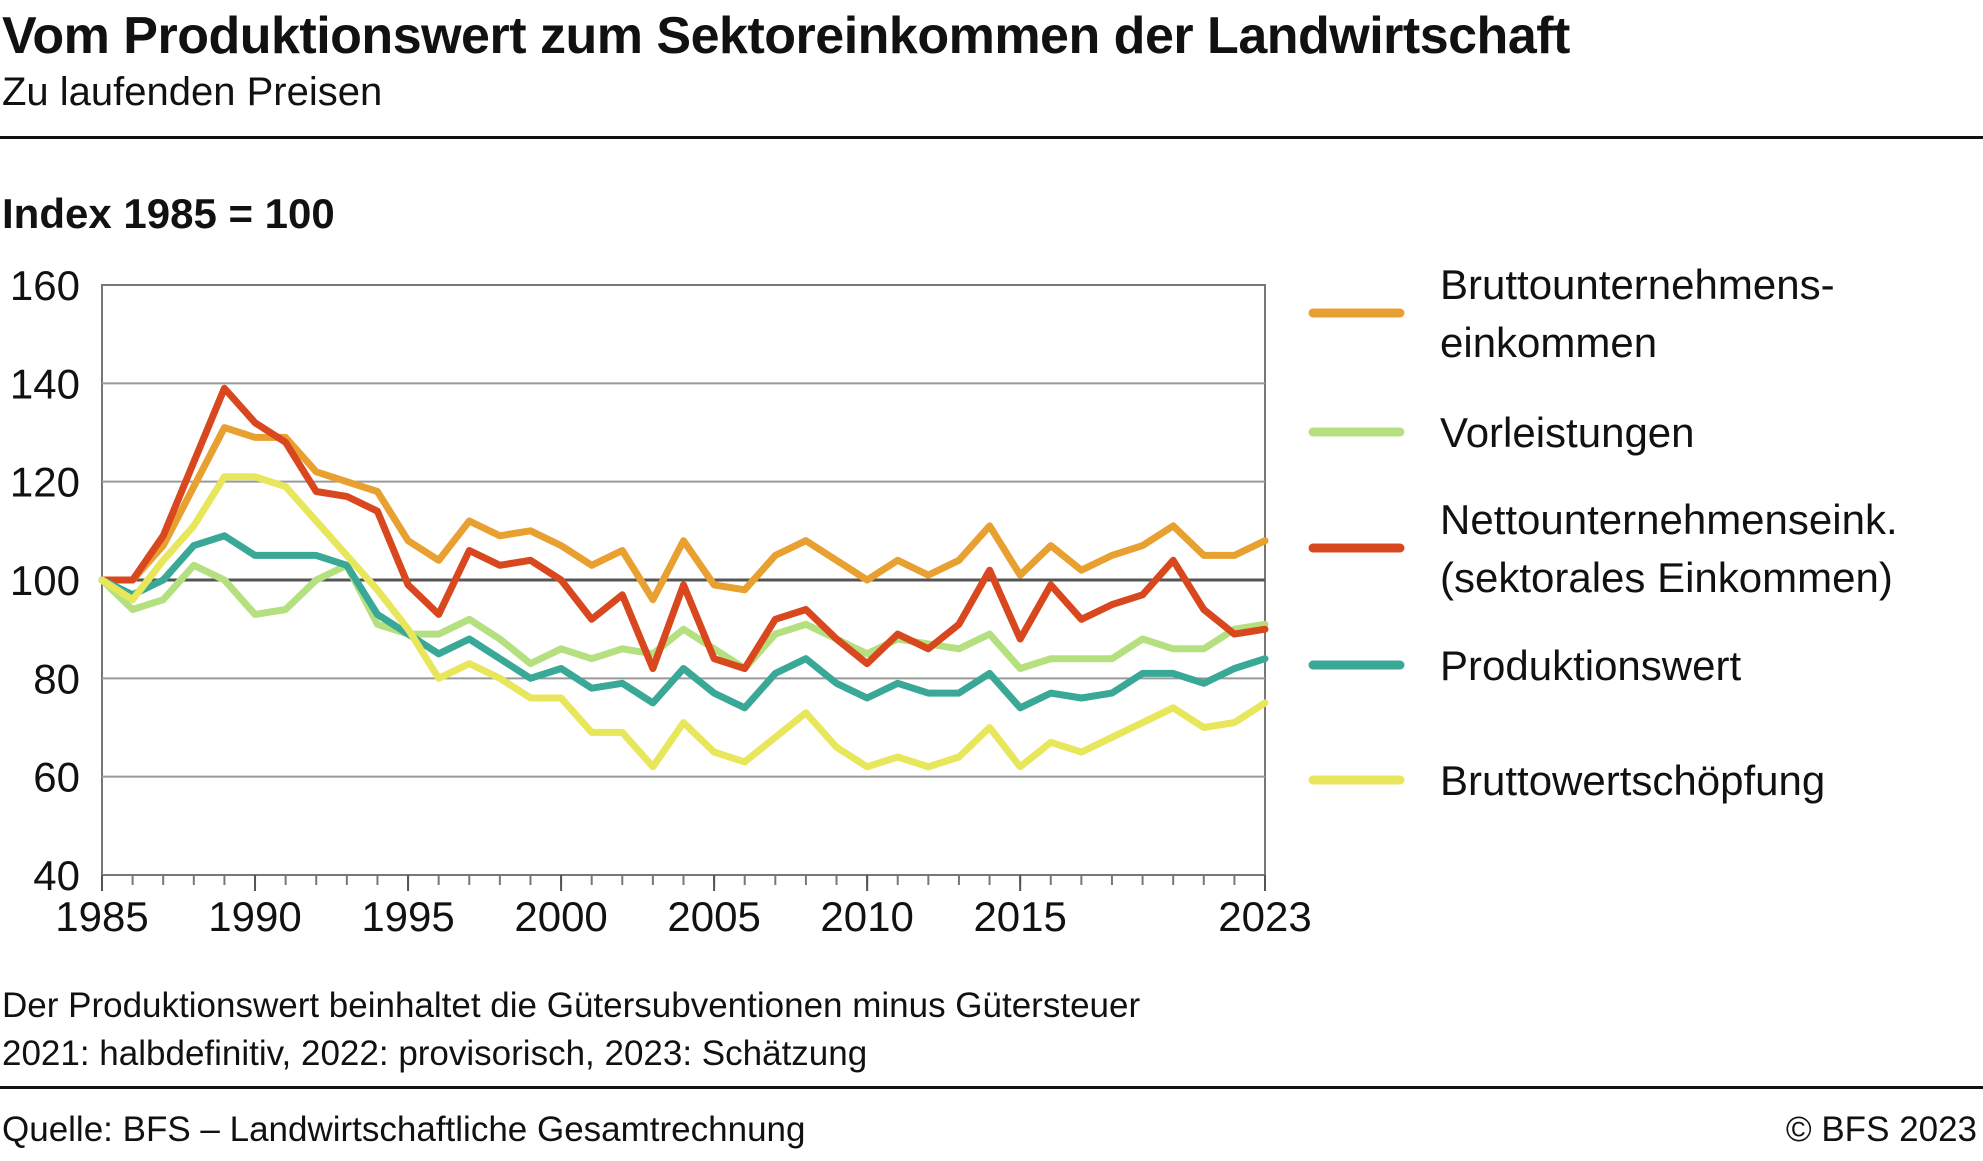  I want to click on legend-label-1: Bruttounternehmens-einkommen, so click(1637, 313).